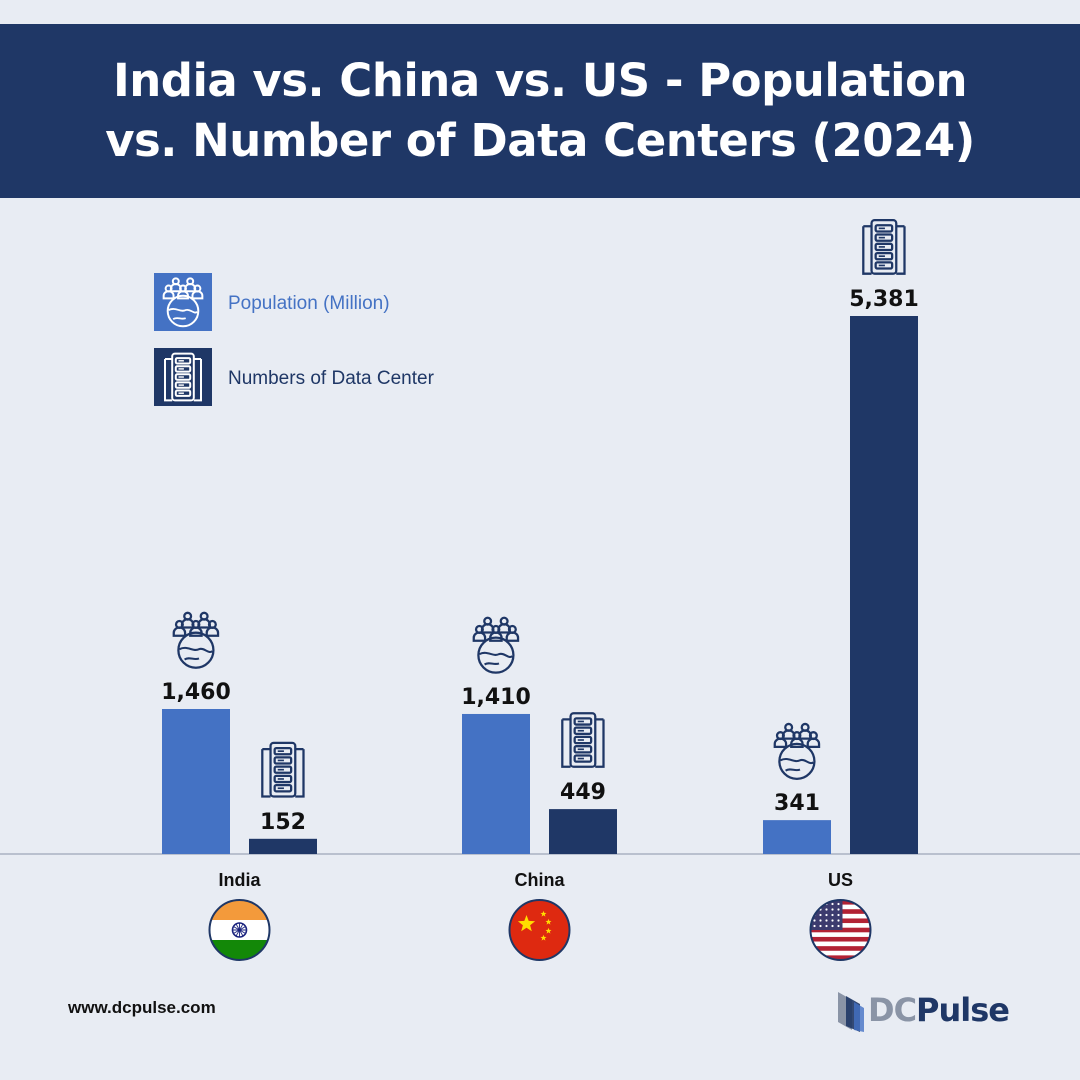  I want to click on legend-people-globe-icon, so click(183, 302).